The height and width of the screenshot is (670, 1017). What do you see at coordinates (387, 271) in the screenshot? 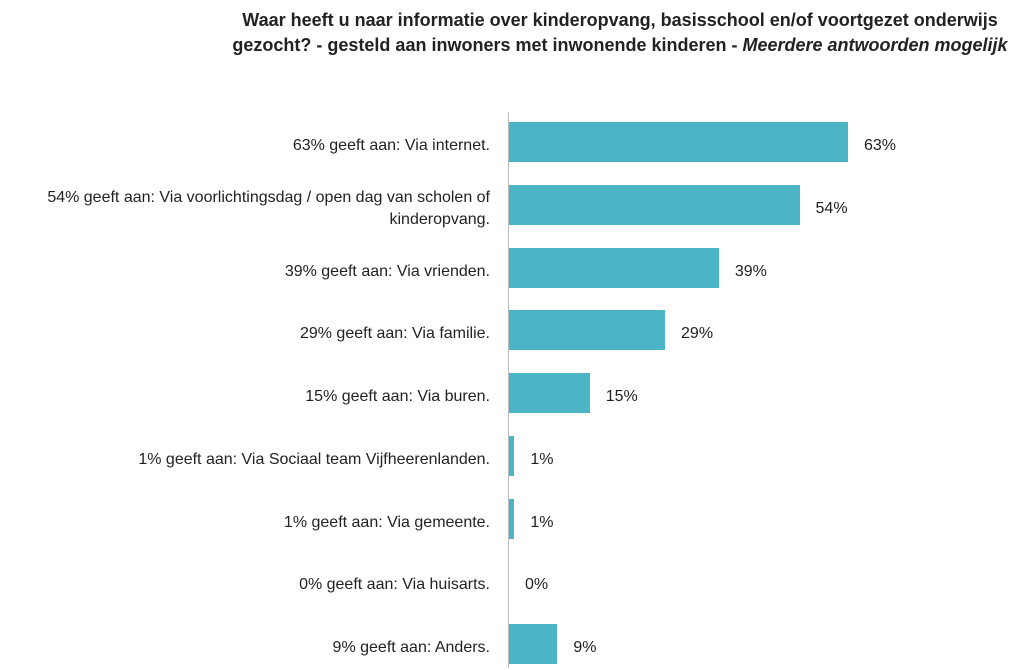
I see `category-label: 39% geeft aan: Via vrienden.` at bounding box center [387, 271].